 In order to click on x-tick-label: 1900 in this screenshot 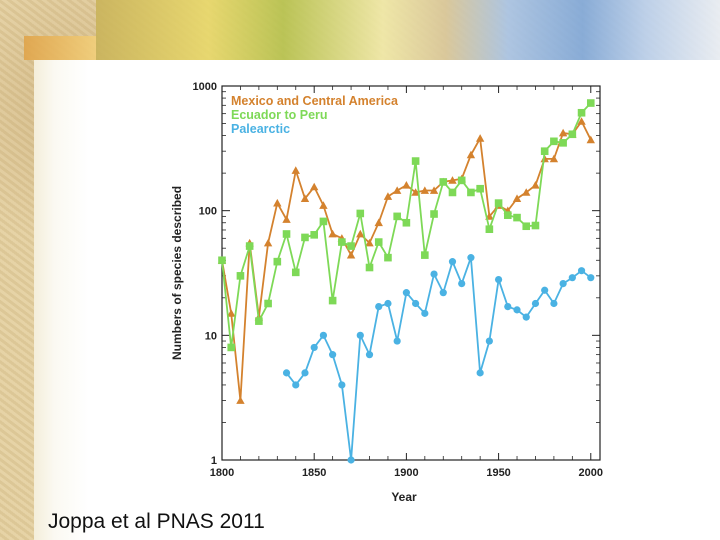, I will do `click(406, 473)`.